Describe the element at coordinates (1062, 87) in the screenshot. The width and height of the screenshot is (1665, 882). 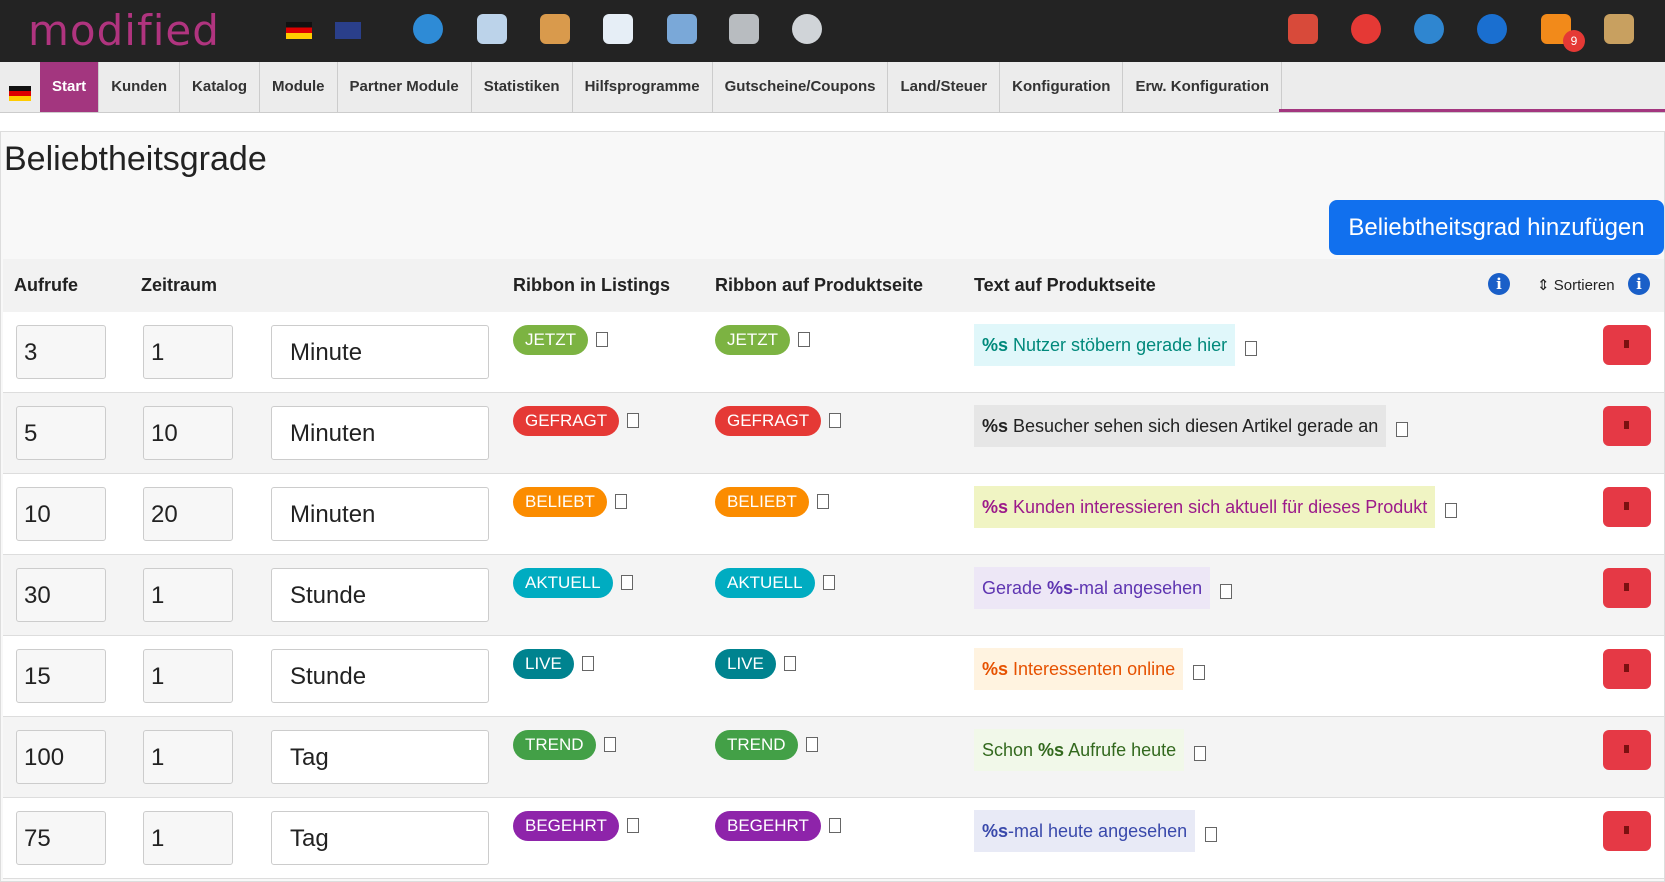
I see `nav-item: Konfiguration` at that location.